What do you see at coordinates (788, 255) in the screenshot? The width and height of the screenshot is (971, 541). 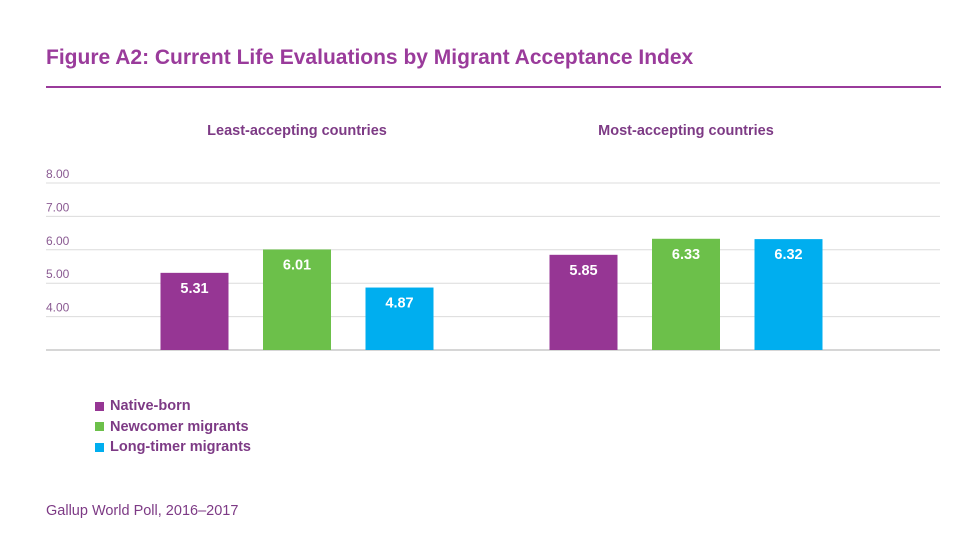 I see `data-label: 6.32` at bounding box center [788, 255].